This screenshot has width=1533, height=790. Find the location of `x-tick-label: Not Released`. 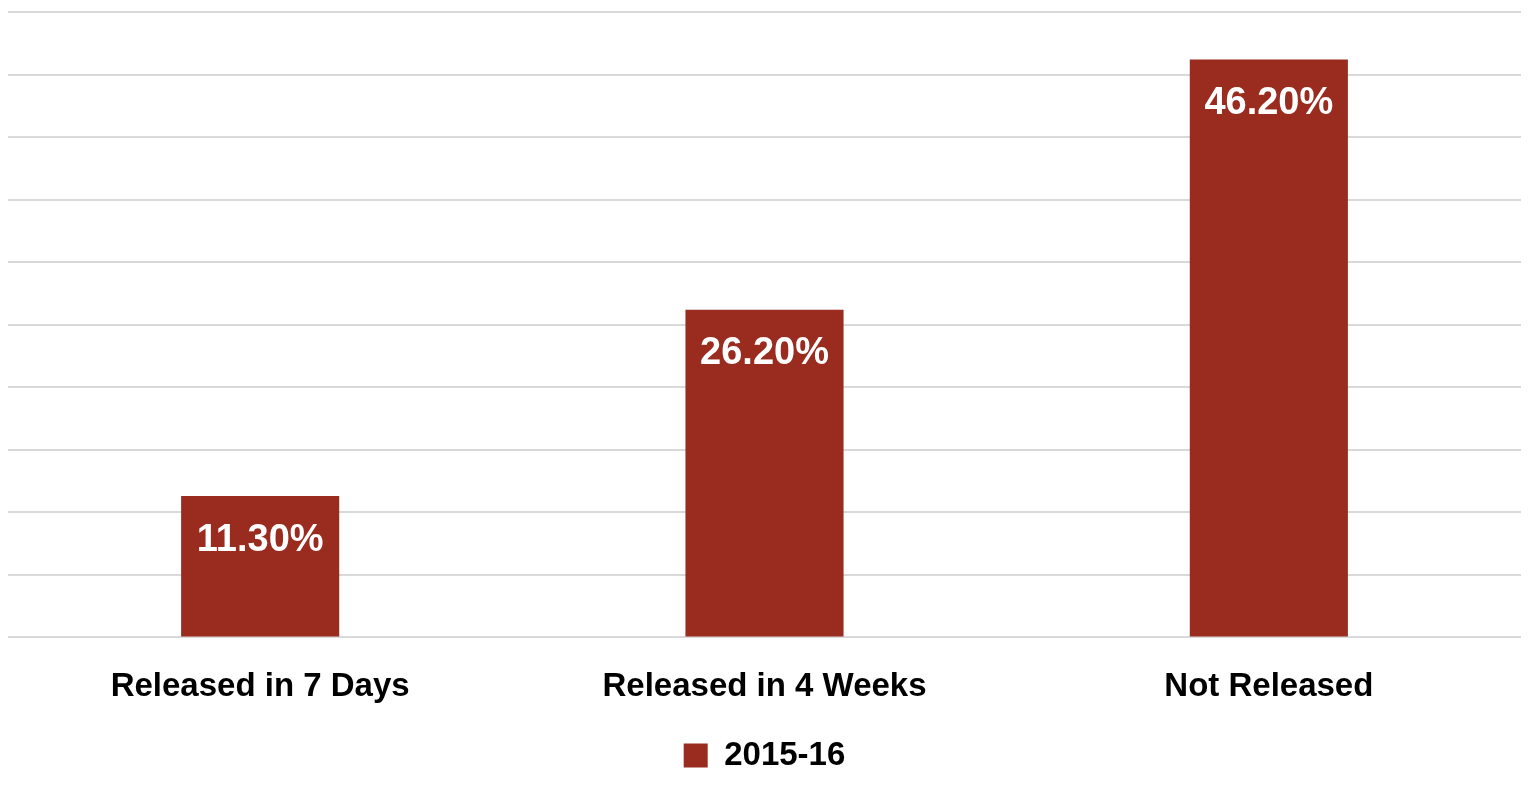

x-tick-label: Not Released is located at coordinates (1269, 685).